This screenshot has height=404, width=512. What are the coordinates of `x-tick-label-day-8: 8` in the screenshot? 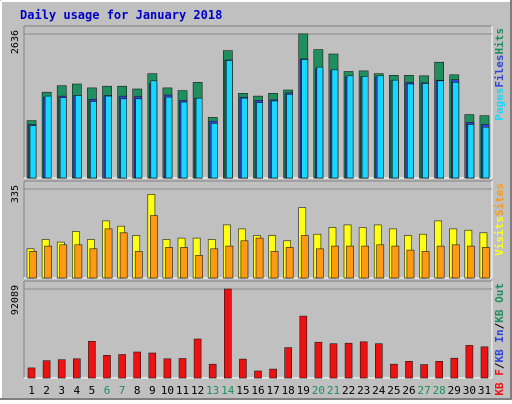 It's located at (137, 390).